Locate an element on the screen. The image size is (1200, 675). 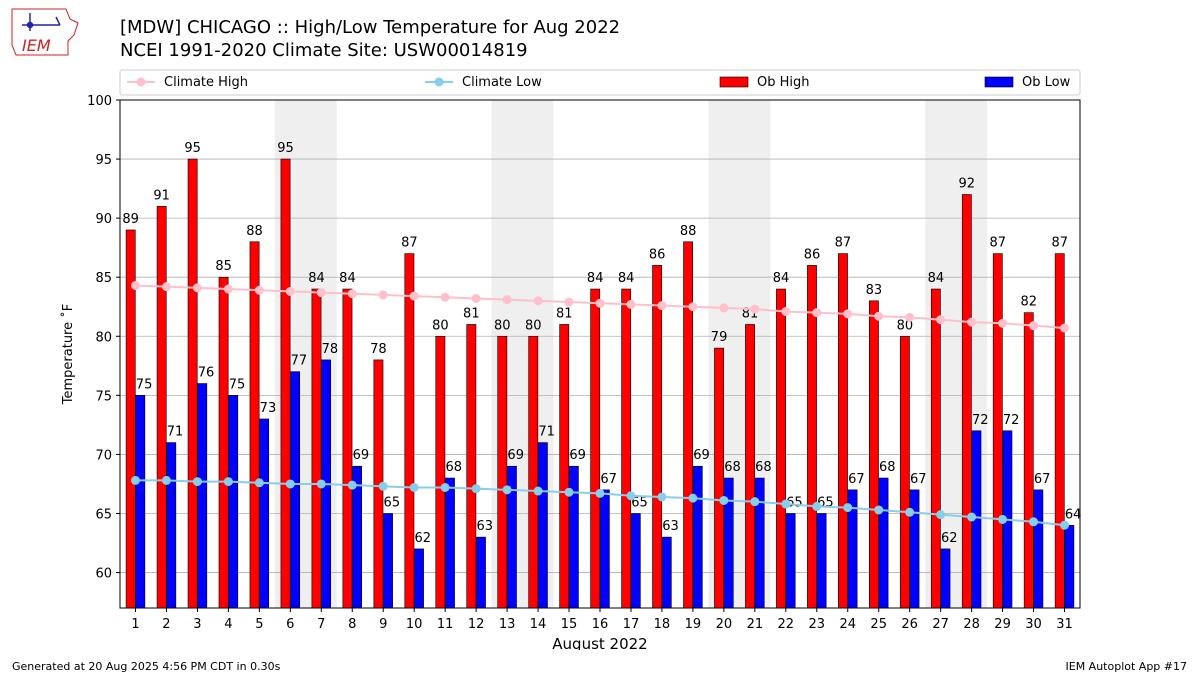
label-ob-low-6: 77 is located at coordinates (299, 361).